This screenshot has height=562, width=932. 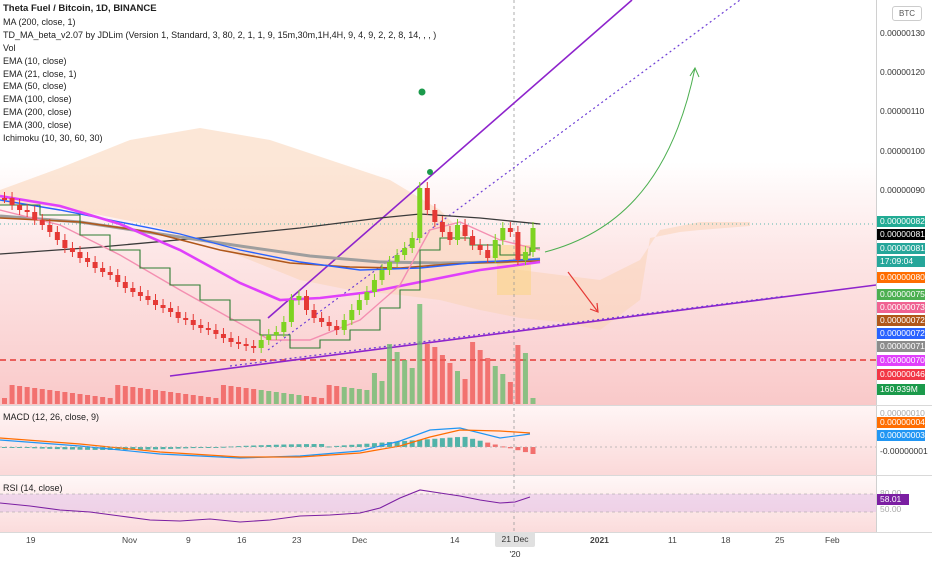 I want to click on price-badge: 0.00000082, so click(x=901, y=221).